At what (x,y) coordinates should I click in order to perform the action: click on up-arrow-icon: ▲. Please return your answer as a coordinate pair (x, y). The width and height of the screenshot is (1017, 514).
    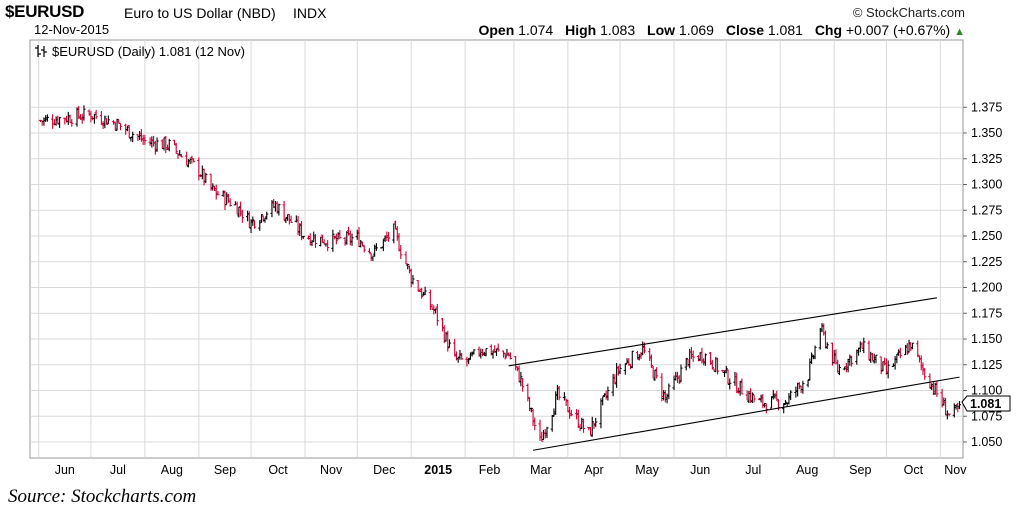
    Looking at the image, I should click on (959, 32).